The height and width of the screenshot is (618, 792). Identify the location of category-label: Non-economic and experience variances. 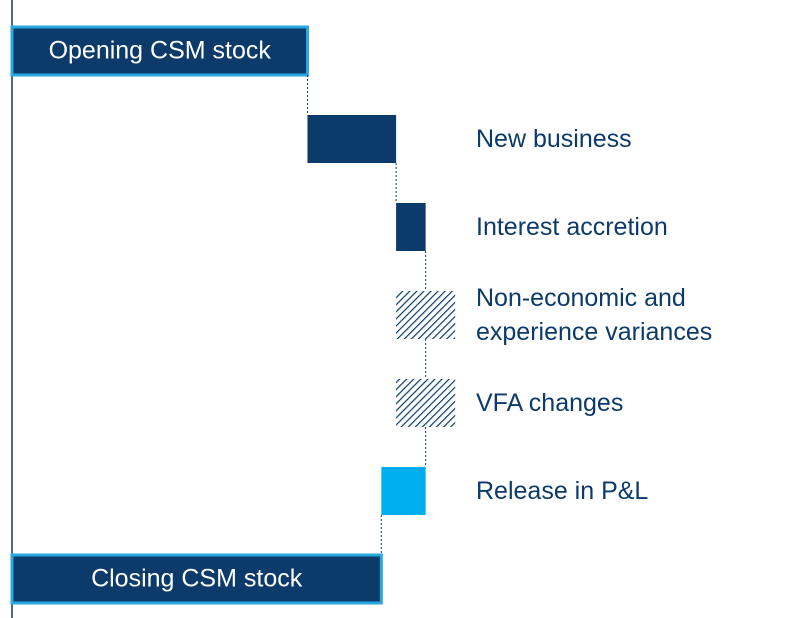
(594, 315).